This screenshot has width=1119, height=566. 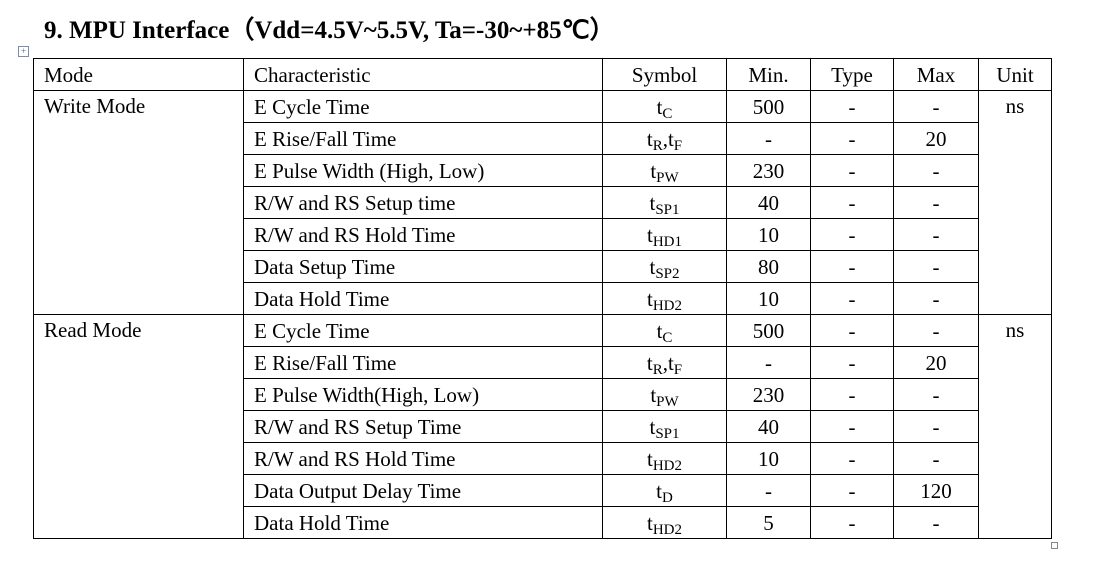 I want to click on min-cell: 5, so click(x=768, y=522).